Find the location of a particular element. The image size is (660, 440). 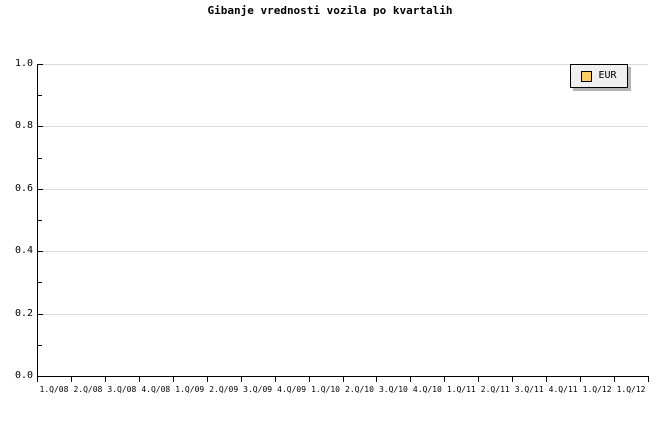

x-axis-tick-label: 4.Q/10 is located at coordinates (427, 389).